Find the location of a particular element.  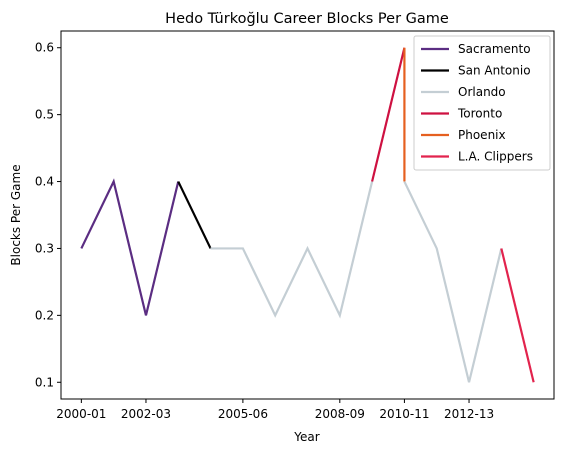

x-tick-label: 2005-06 is located at coordinates (243, 414).